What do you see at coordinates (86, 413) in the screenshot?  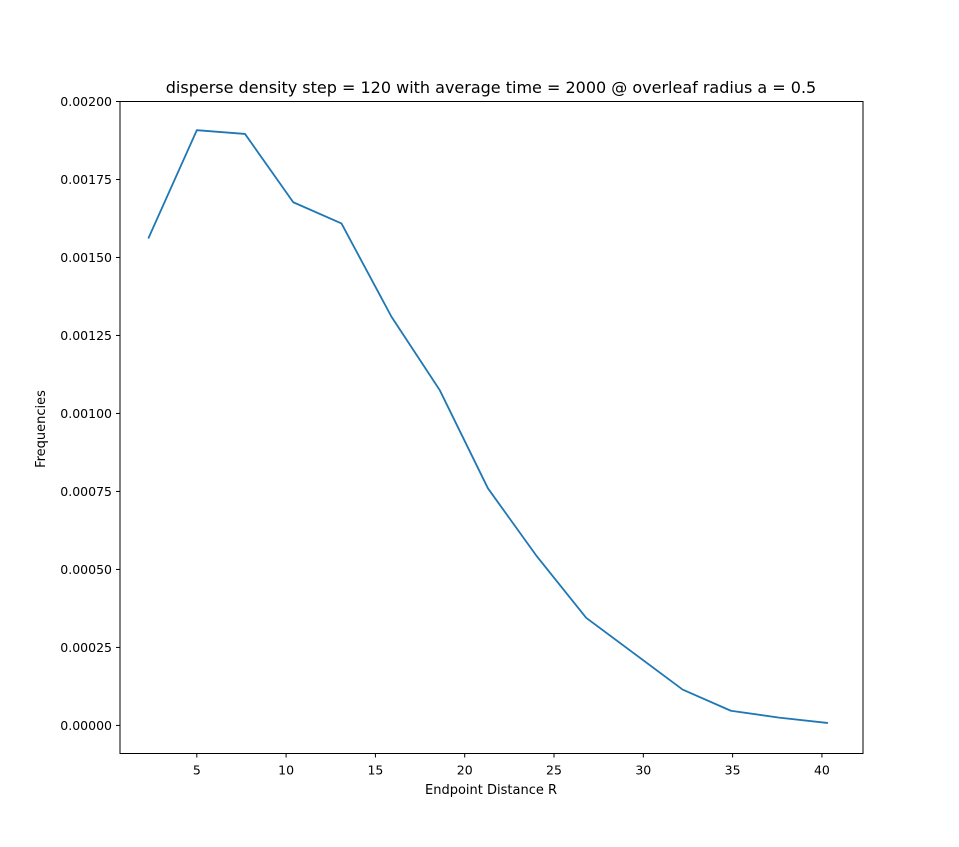 I see `y-tick-label: 0.00100` at bounding box center [86, 413].